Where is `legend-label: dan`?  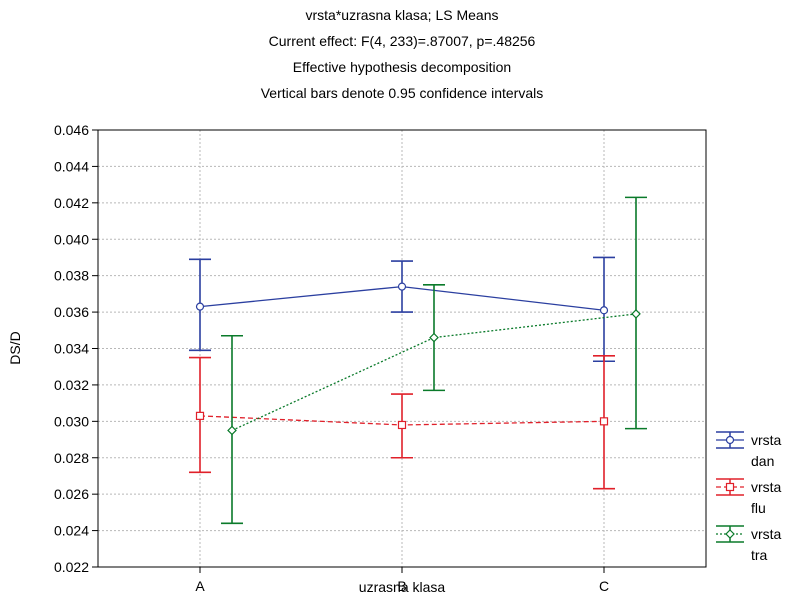
legend-label: dan is located at coordinates (762, 461).